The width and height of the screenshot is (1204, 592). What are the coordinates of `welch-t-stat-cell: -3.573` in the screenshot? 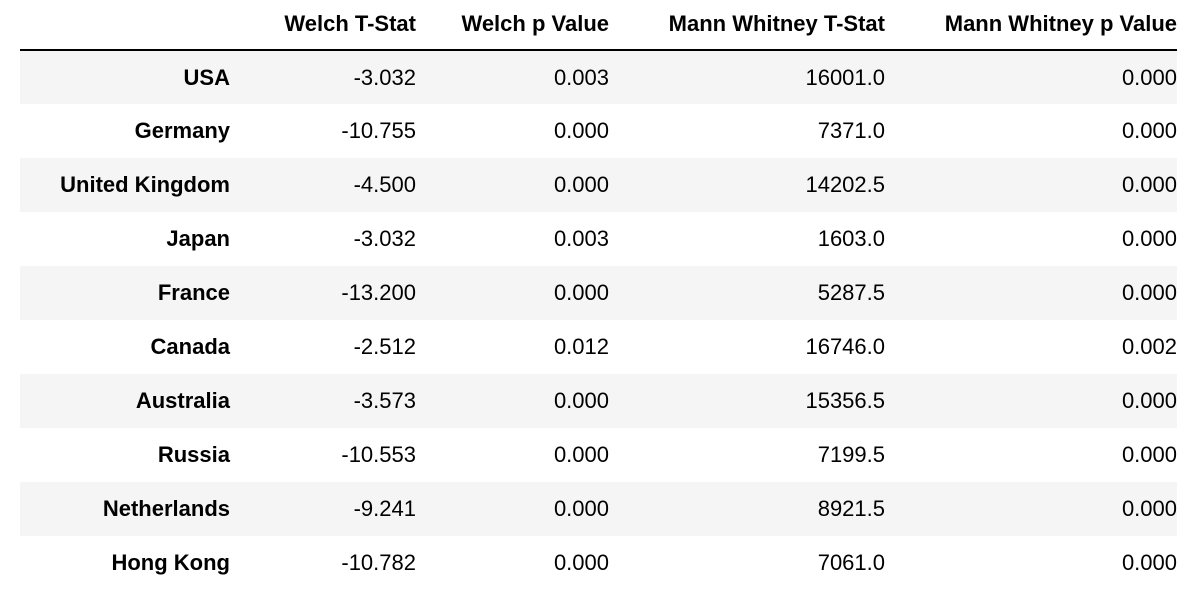 It's located at (384, 400).